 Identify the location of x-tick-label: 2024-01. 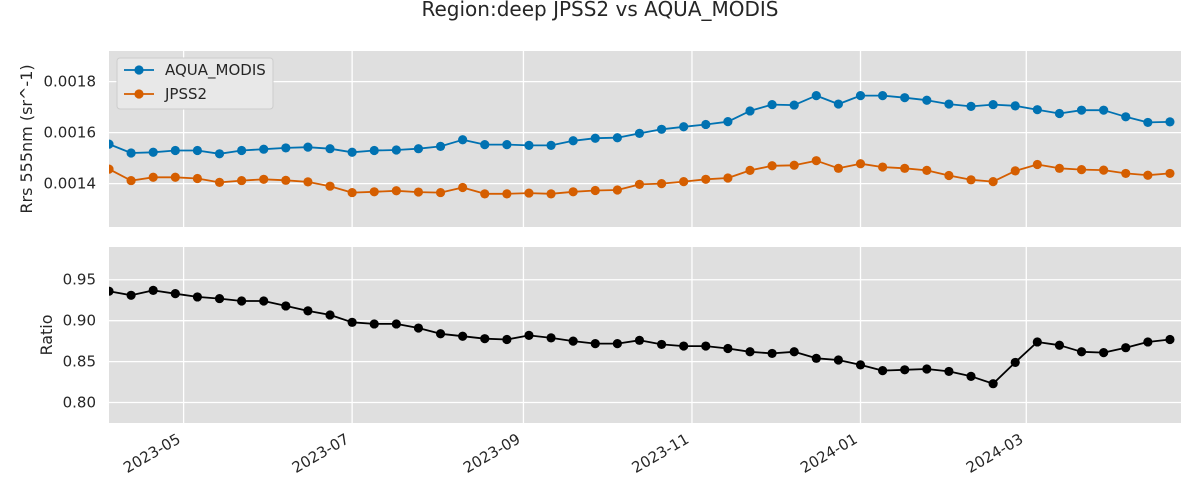
(828, 453).